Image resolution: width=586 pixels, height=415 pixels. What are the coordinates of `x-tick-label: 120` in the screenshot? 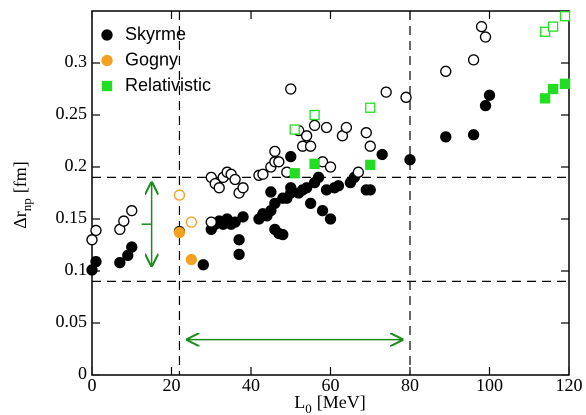 It's located at (569, 385).